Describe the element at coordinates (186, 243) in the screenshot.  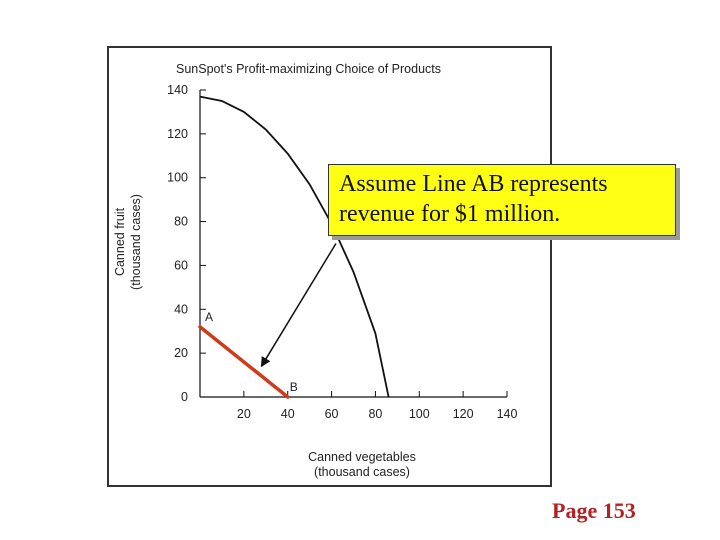
I see `y-axis-ticks: 0 20 40 60 80 100 120 140` at that location.